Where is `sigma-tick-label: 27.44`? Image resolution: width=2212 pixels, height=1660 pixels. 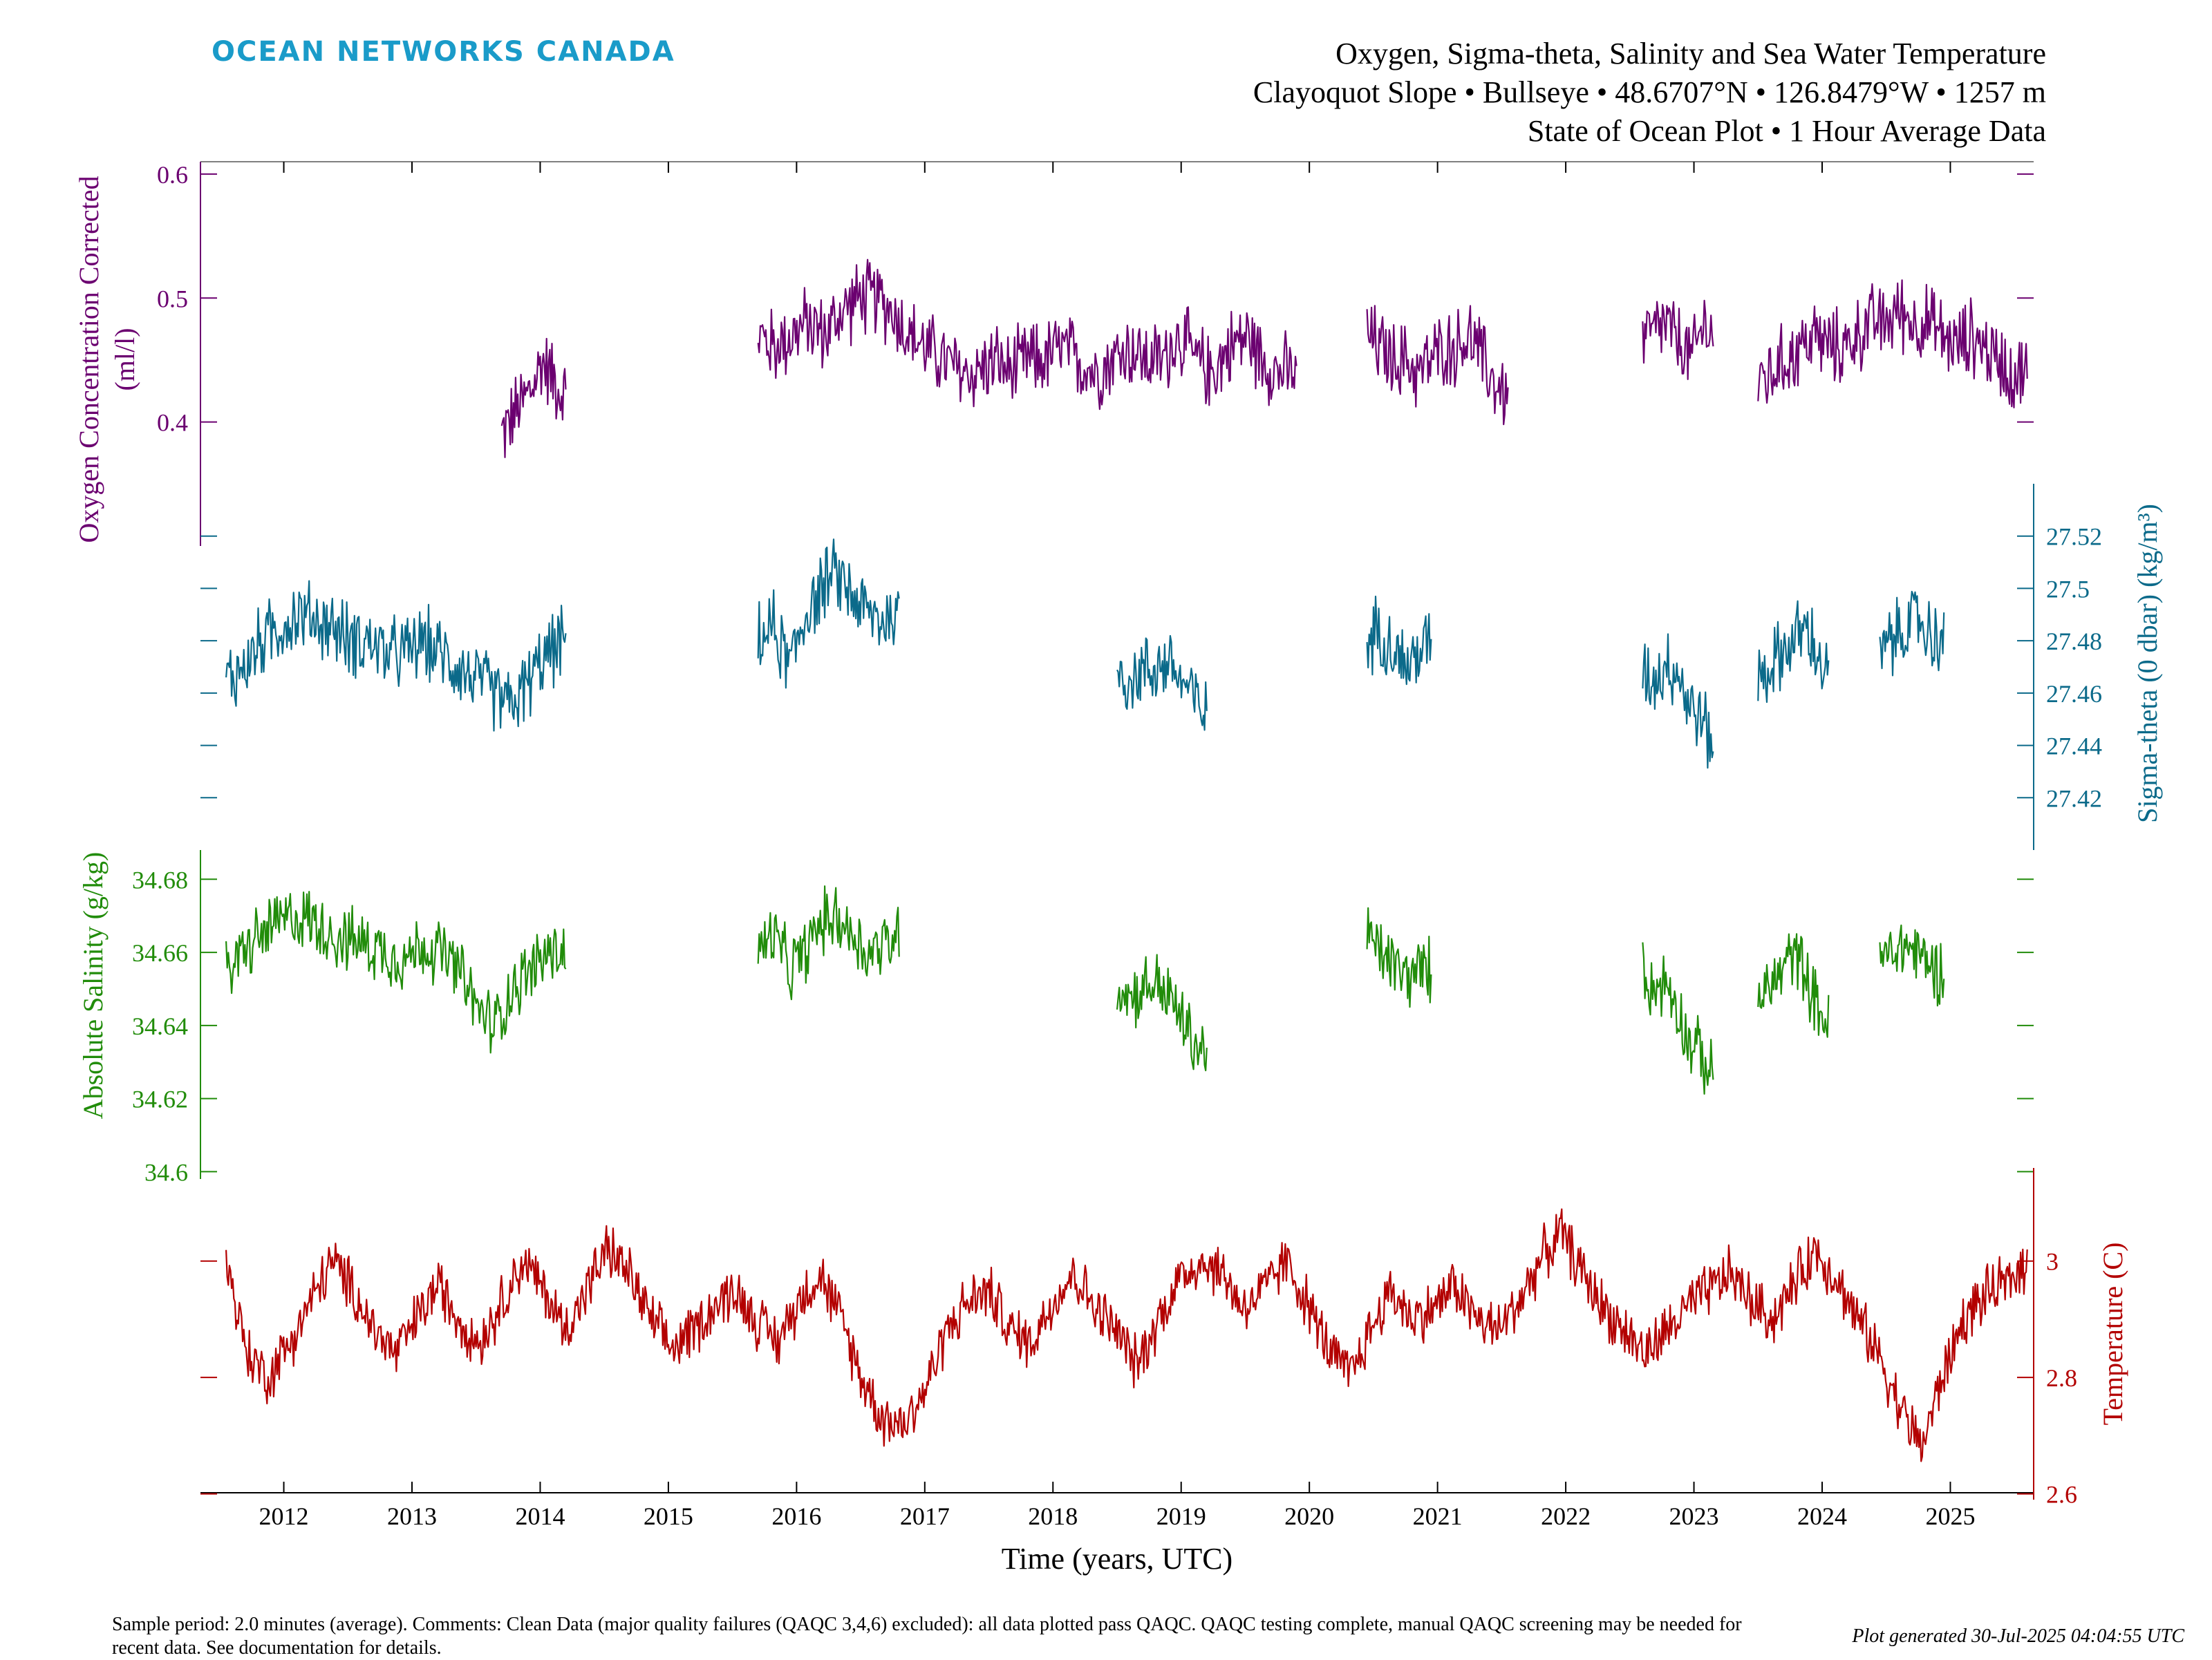
sigma-tick-label: 27.44 is located at coordinates (2074, 746).